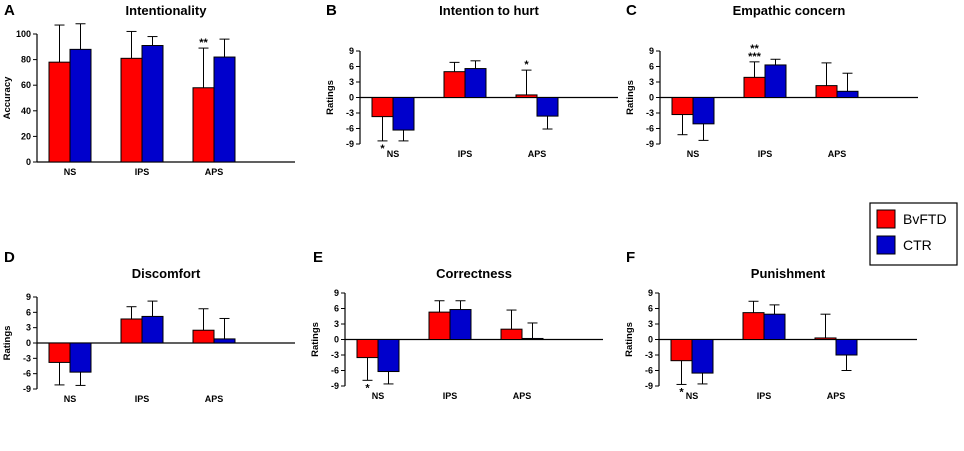 The height and width of the screenshot is (451, 964). Describe the element at coordinates (23, 34) in the screenshot. I see `y-tick-label: 100` at that location.